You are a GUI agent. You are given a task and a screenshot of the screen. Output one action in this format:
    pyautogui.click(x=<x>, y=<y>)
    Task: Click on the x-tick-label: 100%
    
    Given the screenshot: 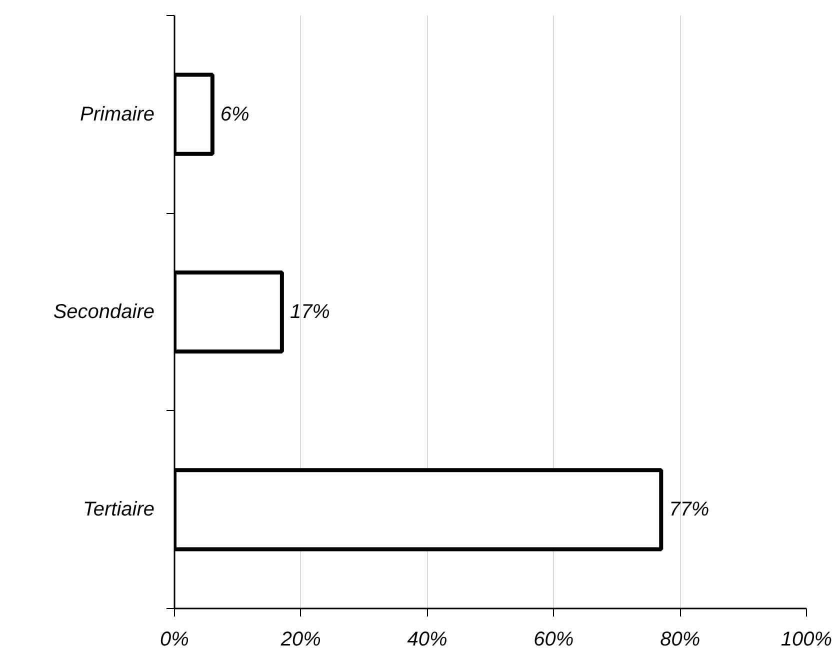 What is the action you would take?
    pyautogui.click(x=806, y=639)
    